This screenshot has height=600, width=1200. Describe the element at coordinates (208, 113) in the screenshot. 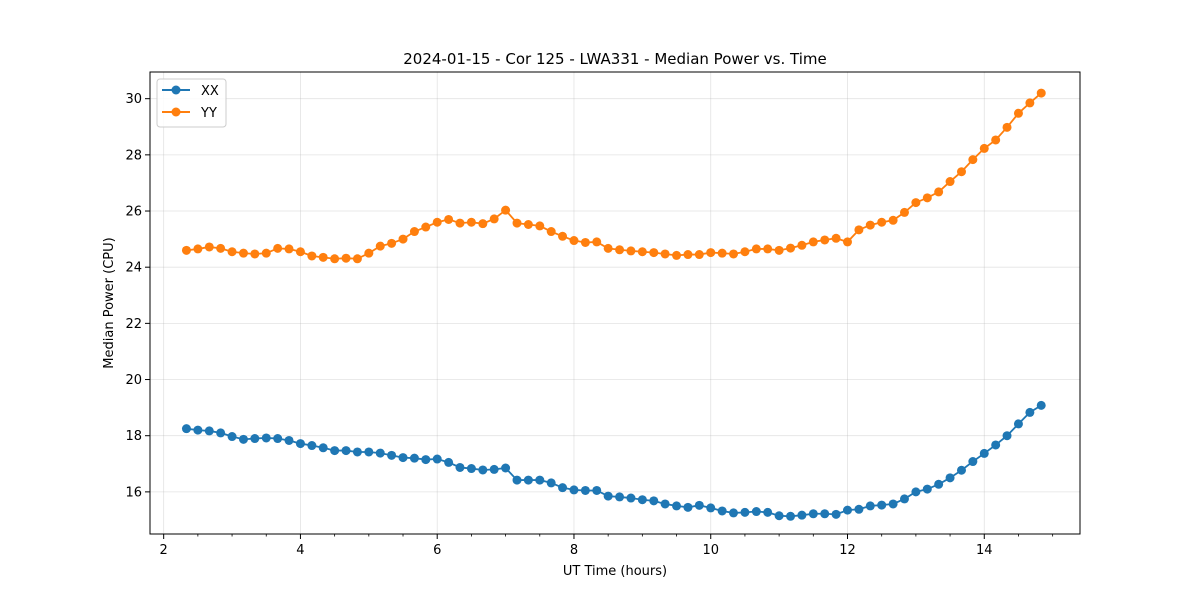

I see `legend-label-yy: YY` at that location.